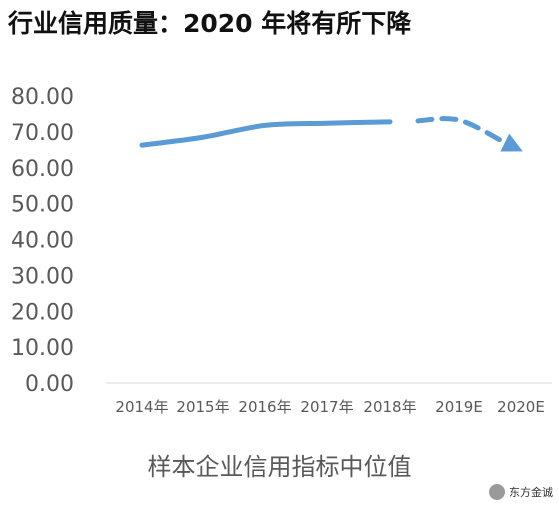  I want to click on y-tick-label: 40.00, so click(42, 241).